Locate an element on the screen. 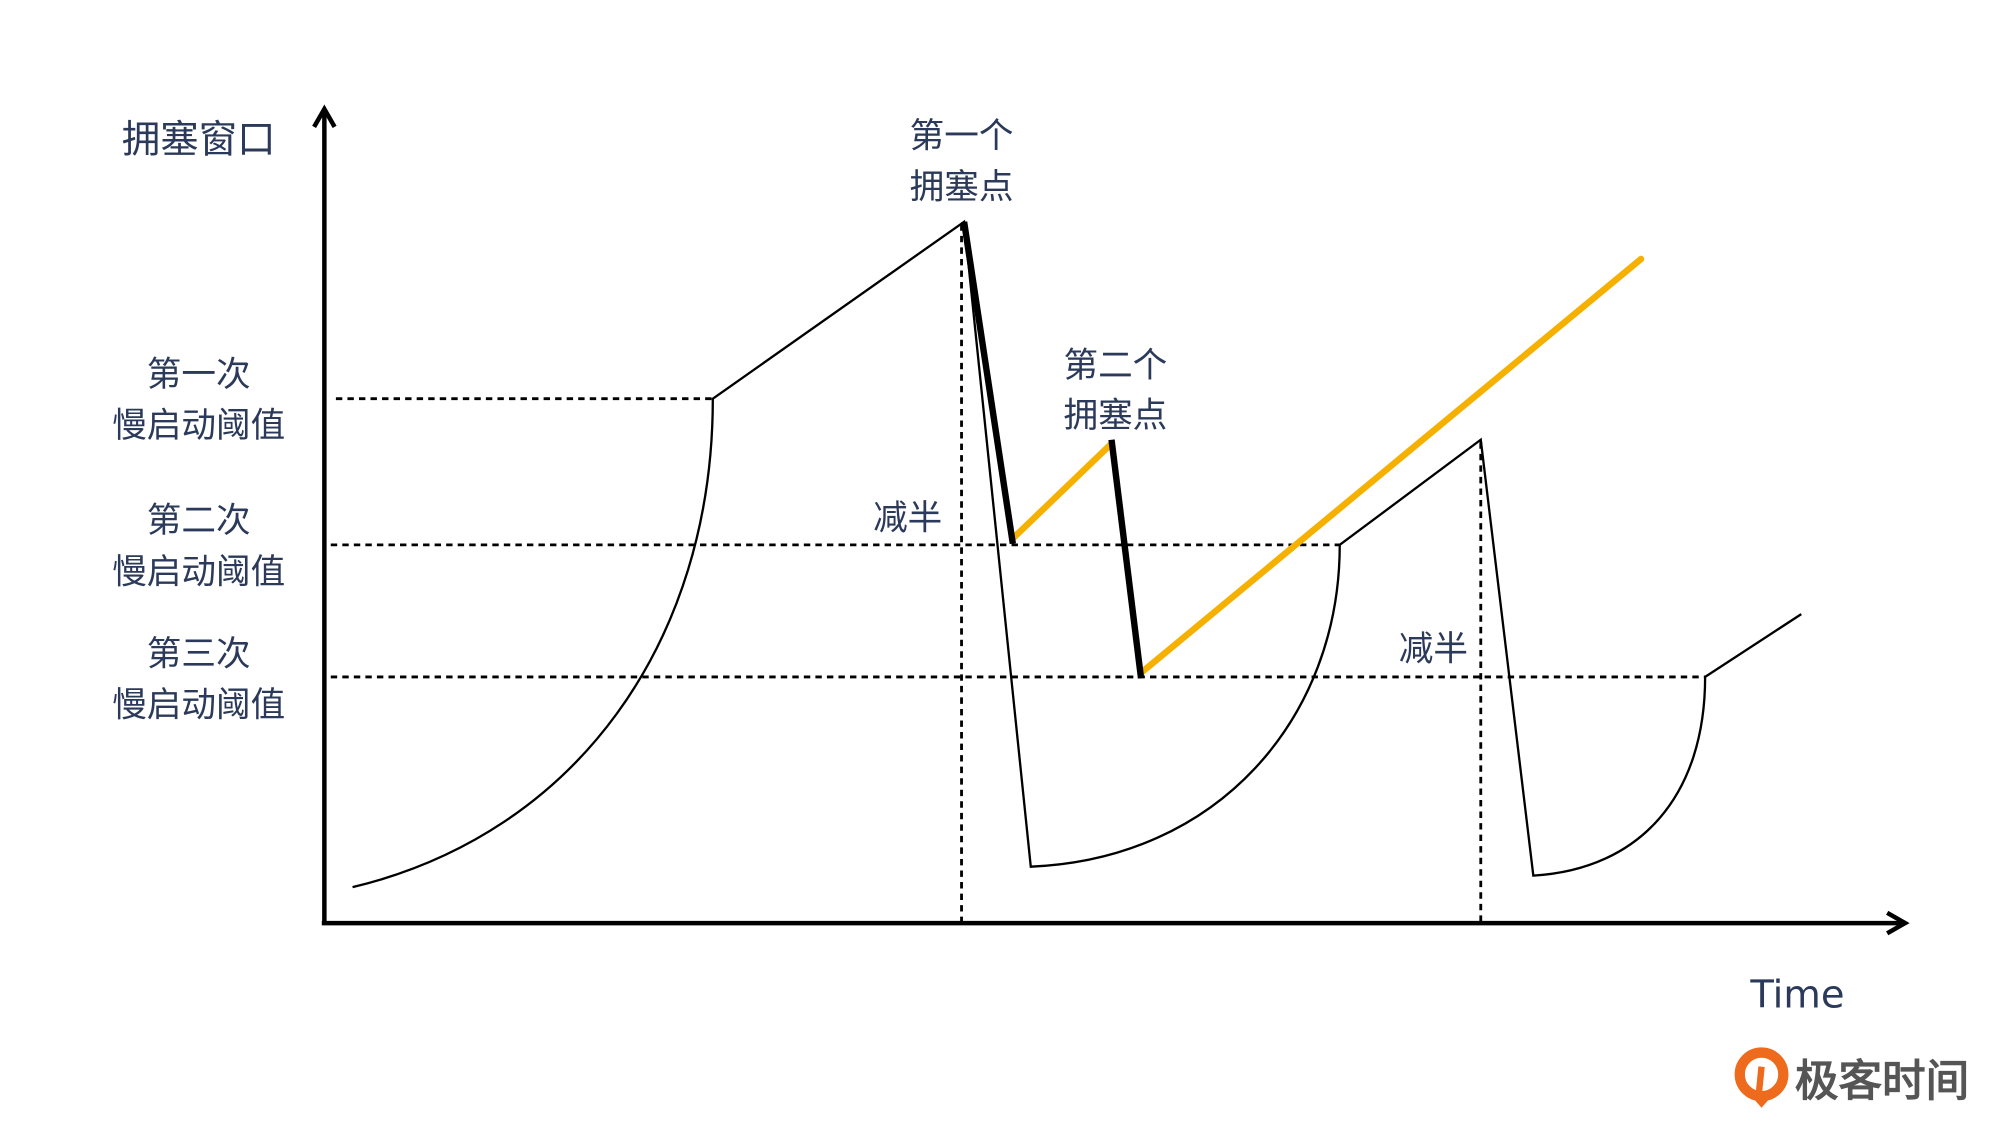 The image size is (2000, 1125). threshold-label-1-line1: 第一次 is located at coordinates (199, 375).